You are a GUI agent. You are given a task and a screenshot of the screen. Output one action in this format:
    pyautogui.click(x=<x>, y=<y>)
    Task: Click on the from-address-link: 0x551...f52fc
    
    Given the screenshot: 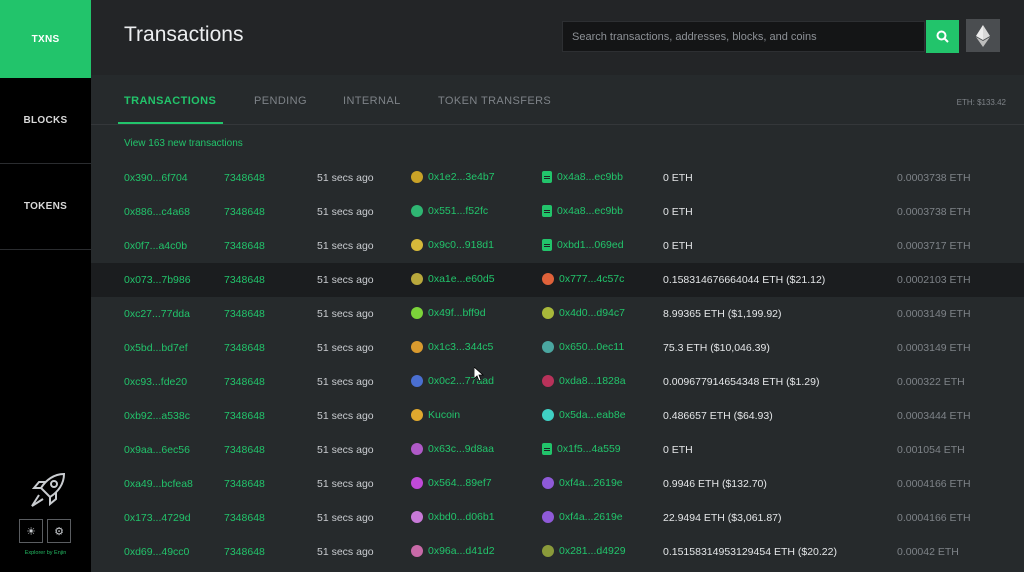 What is the action you would take?
    pyautogui.click(x=449, y=211)
    